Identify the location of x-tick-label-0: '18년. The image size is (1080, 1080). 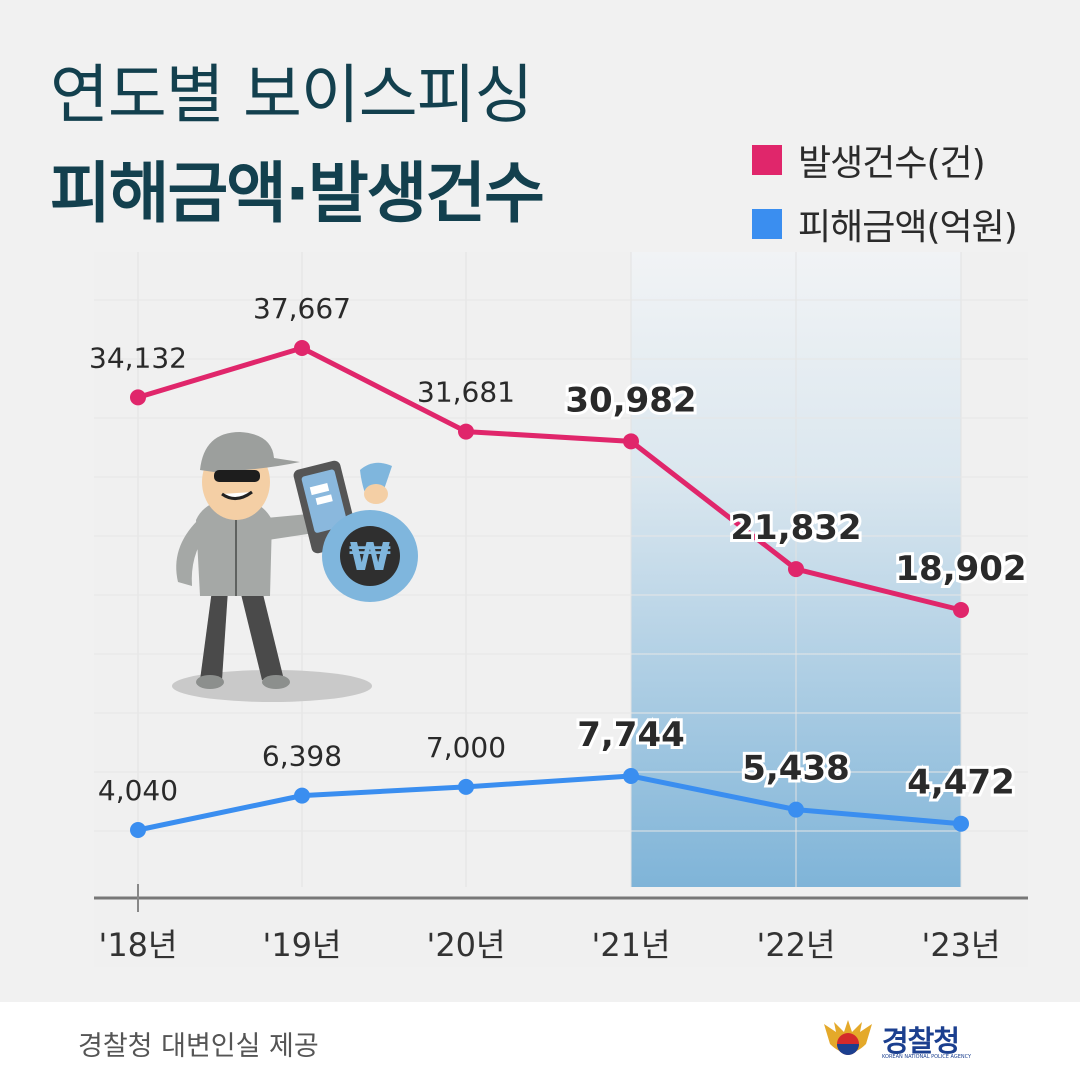
(138, 945).